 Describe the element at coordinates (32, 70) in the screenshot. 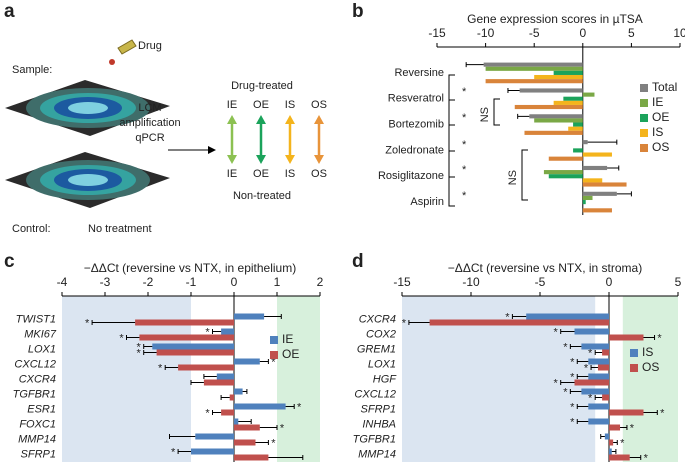

I see `sample-label: Sample:` at that location.